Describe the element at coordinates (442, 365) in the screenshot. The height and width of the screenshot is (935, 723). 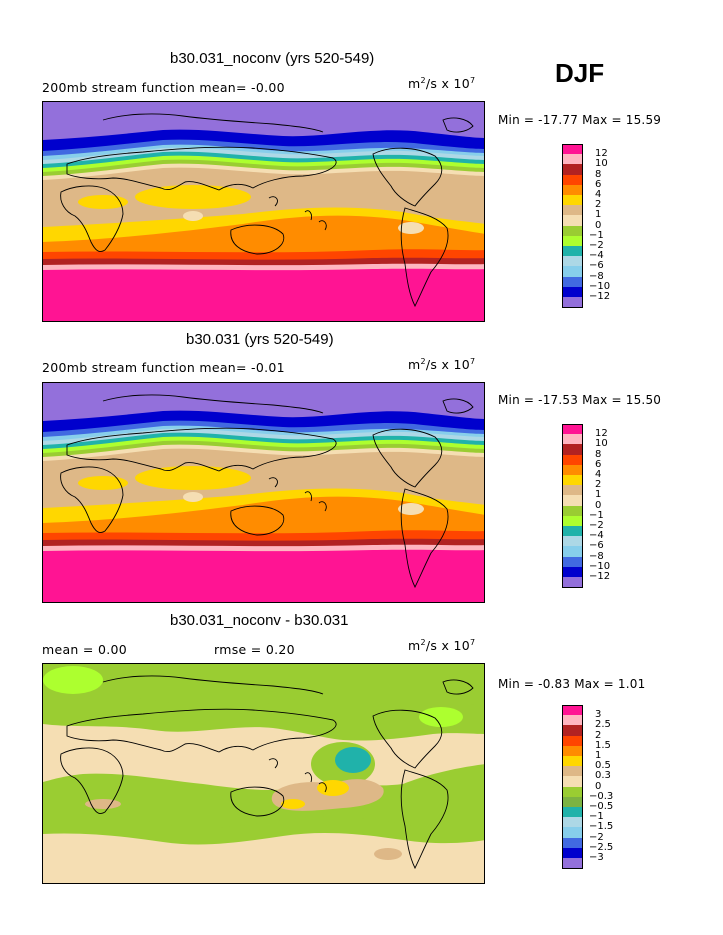
I see `panel2-units: m2/s x 107` at that location.